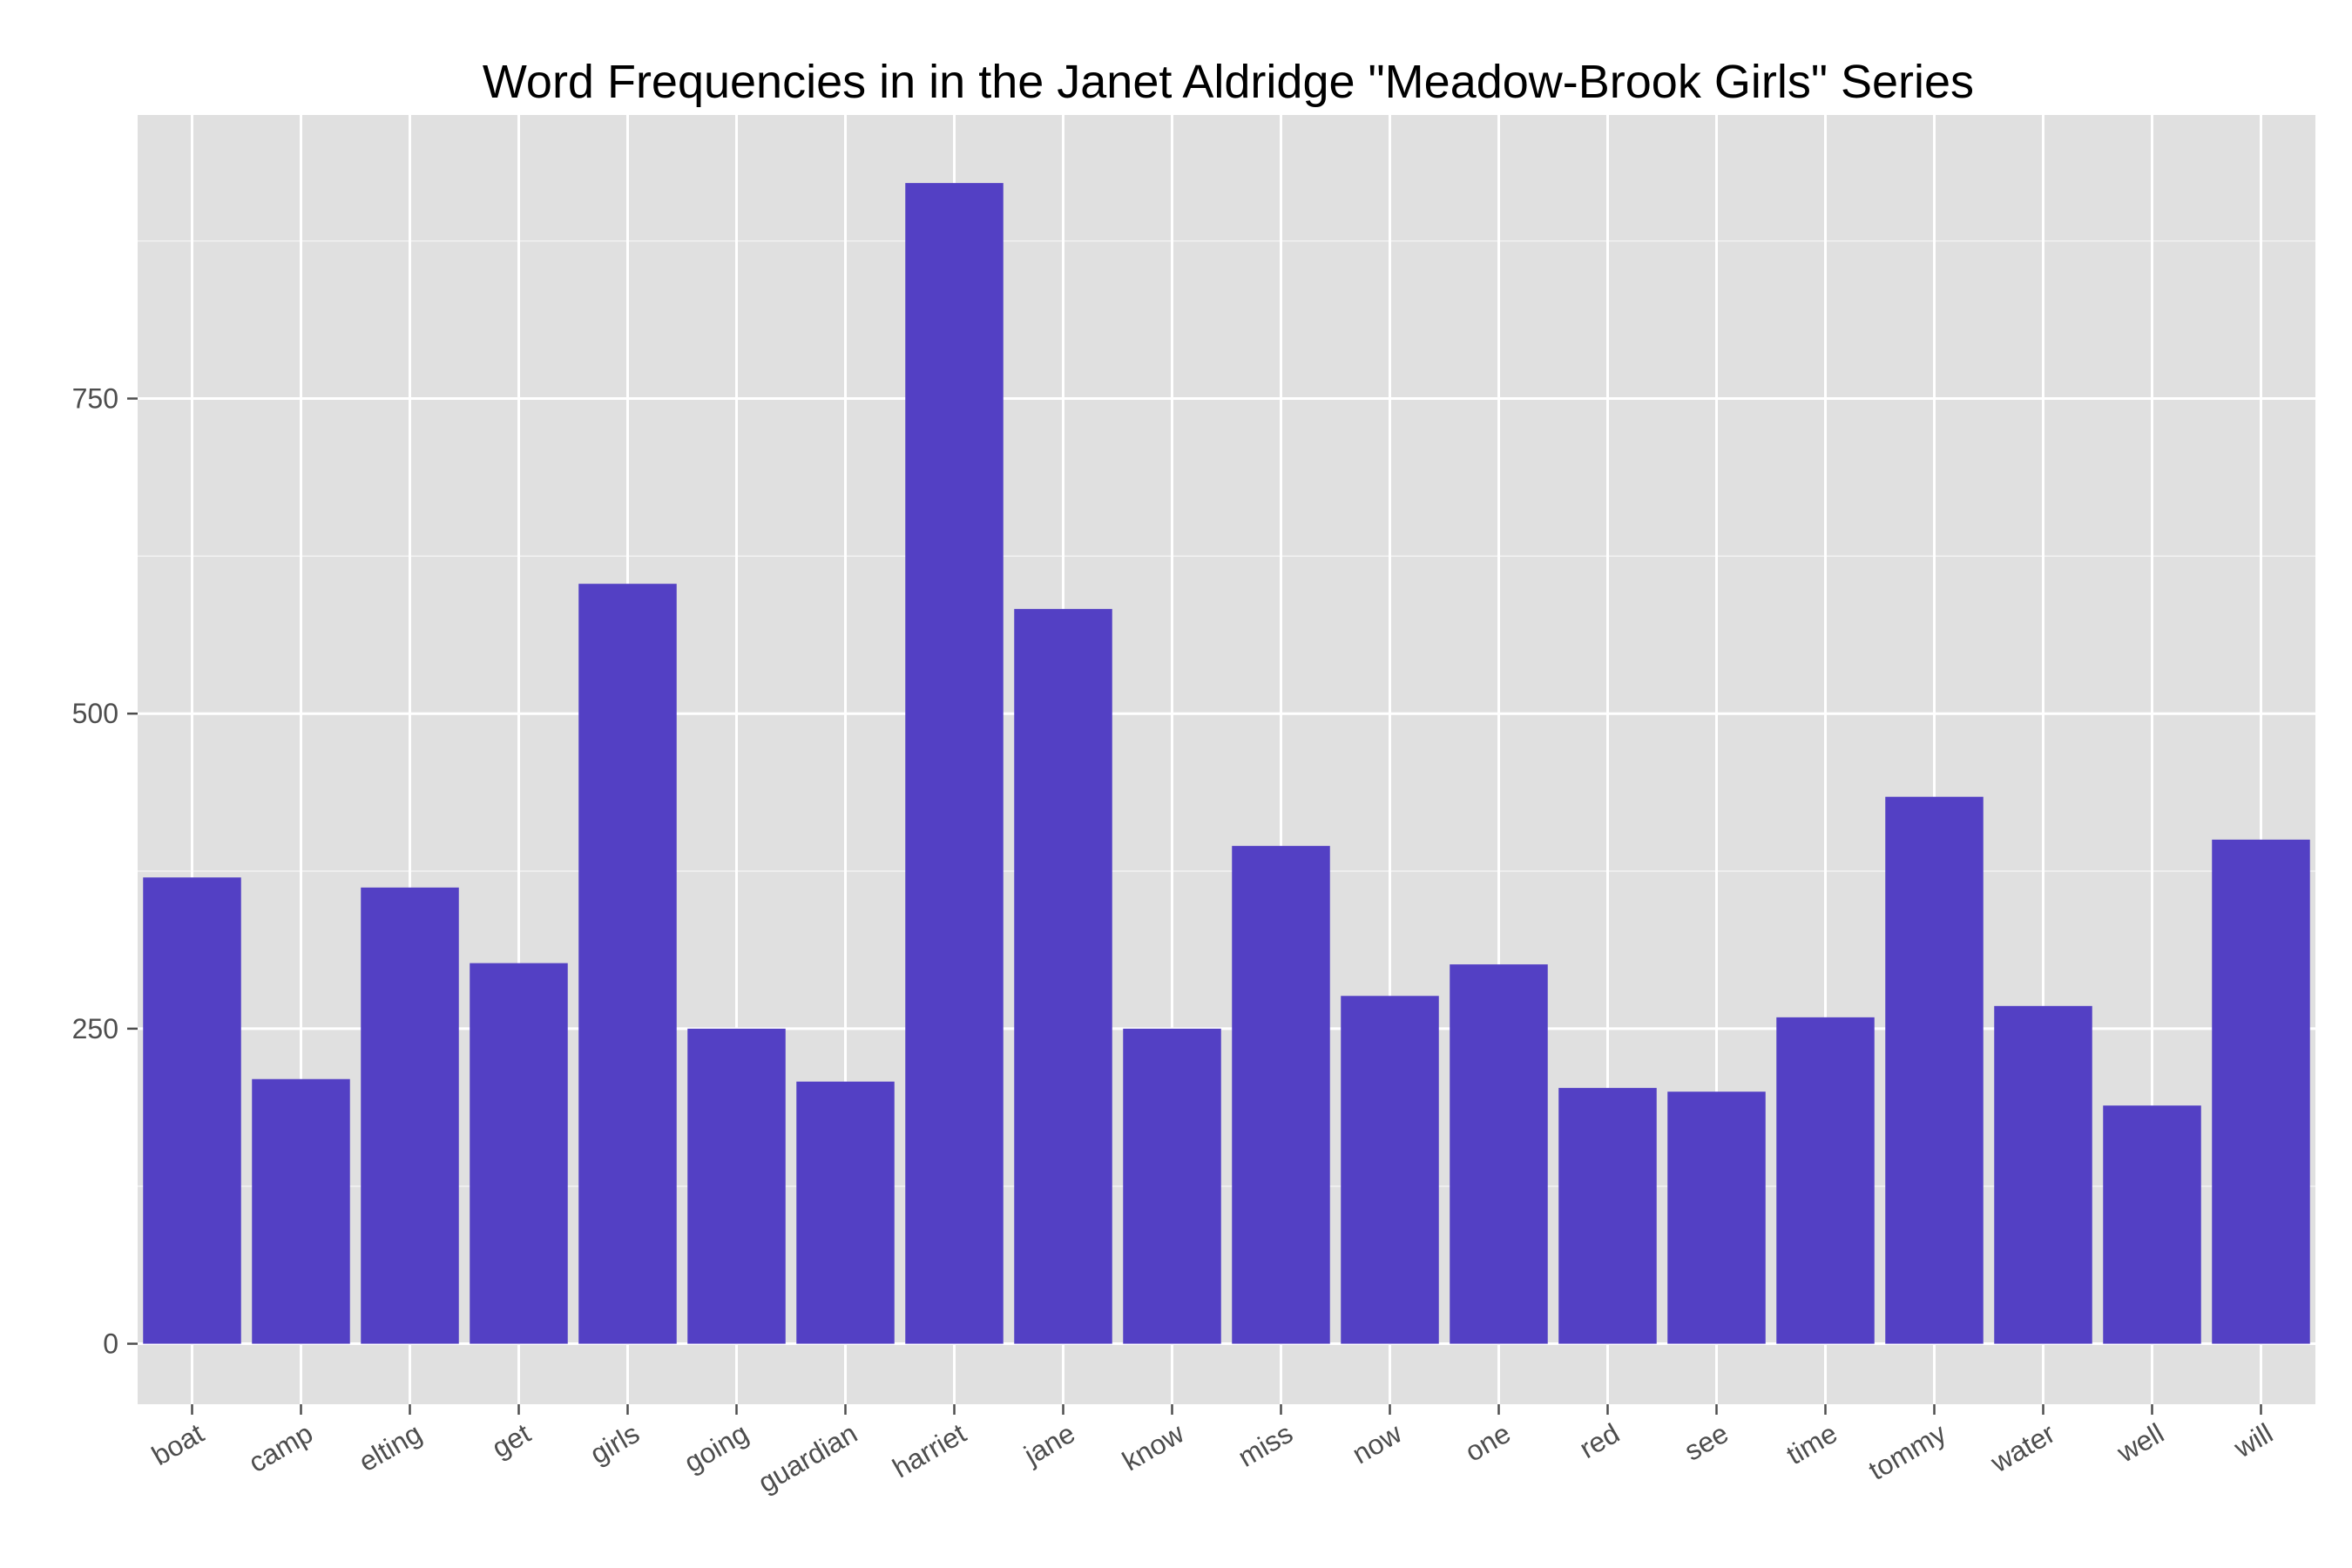 The height and width of the screenshot is (1568, 2352). What do you see at coordinates (1812, 1443) in the screenshot?
I see `x-tick-label-time: time` at bounding box center [1812, 1443].